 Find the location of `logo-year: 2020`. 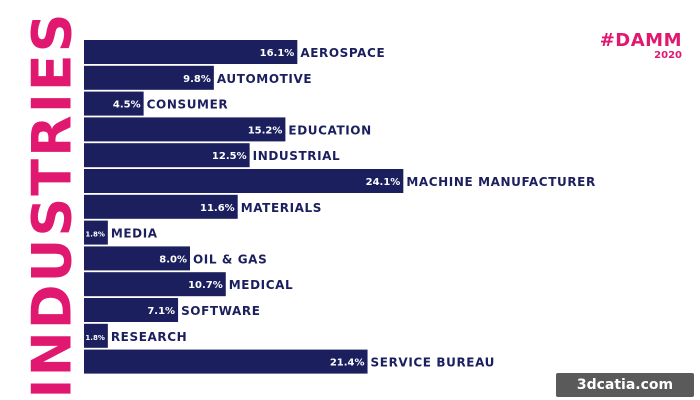

logo-year: 2020 is located at coordinates (668, 55).